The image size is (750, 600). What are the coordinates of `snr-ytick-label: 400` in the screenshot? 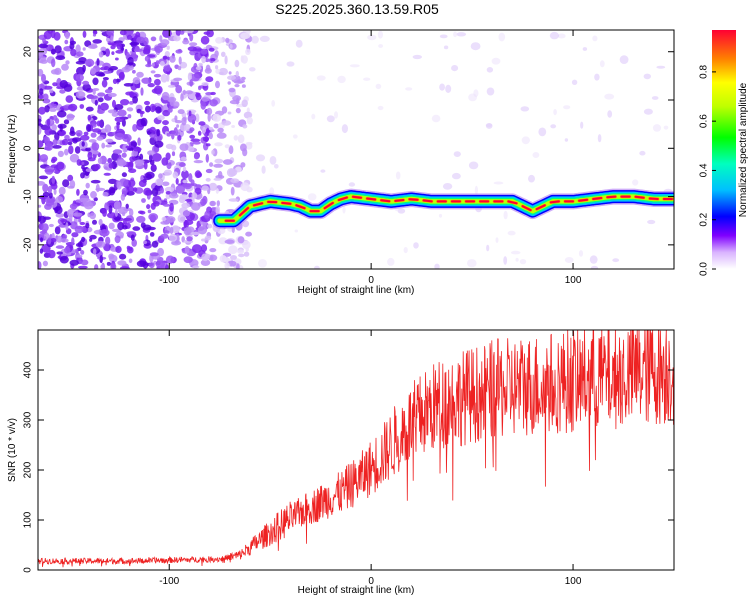 It's located at (28, 369).